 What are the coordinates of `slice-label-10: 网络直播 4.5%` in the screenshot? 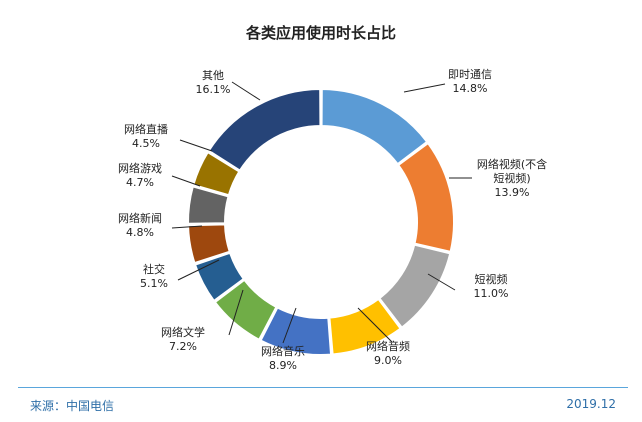 It's located at (146, 136).